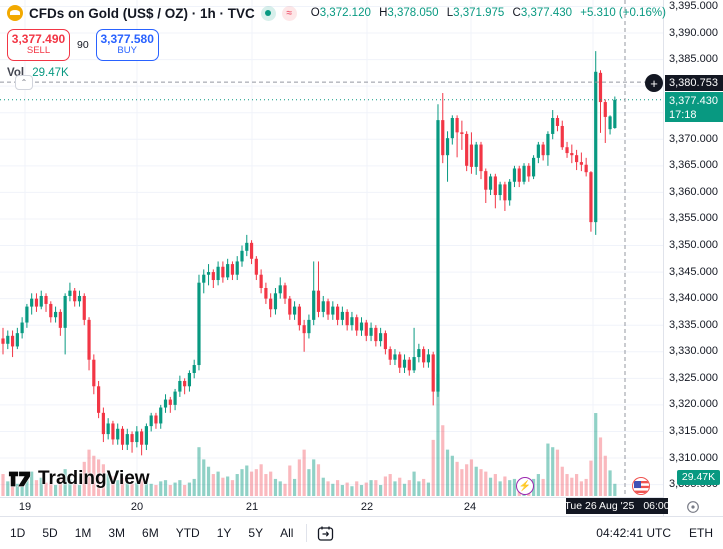 Image resolution: width=723 pixels, height=549 pixels. Describe the element at coordinates (693, 324) in the screenshot. I see `price-tick: 3,335.000` at that location.